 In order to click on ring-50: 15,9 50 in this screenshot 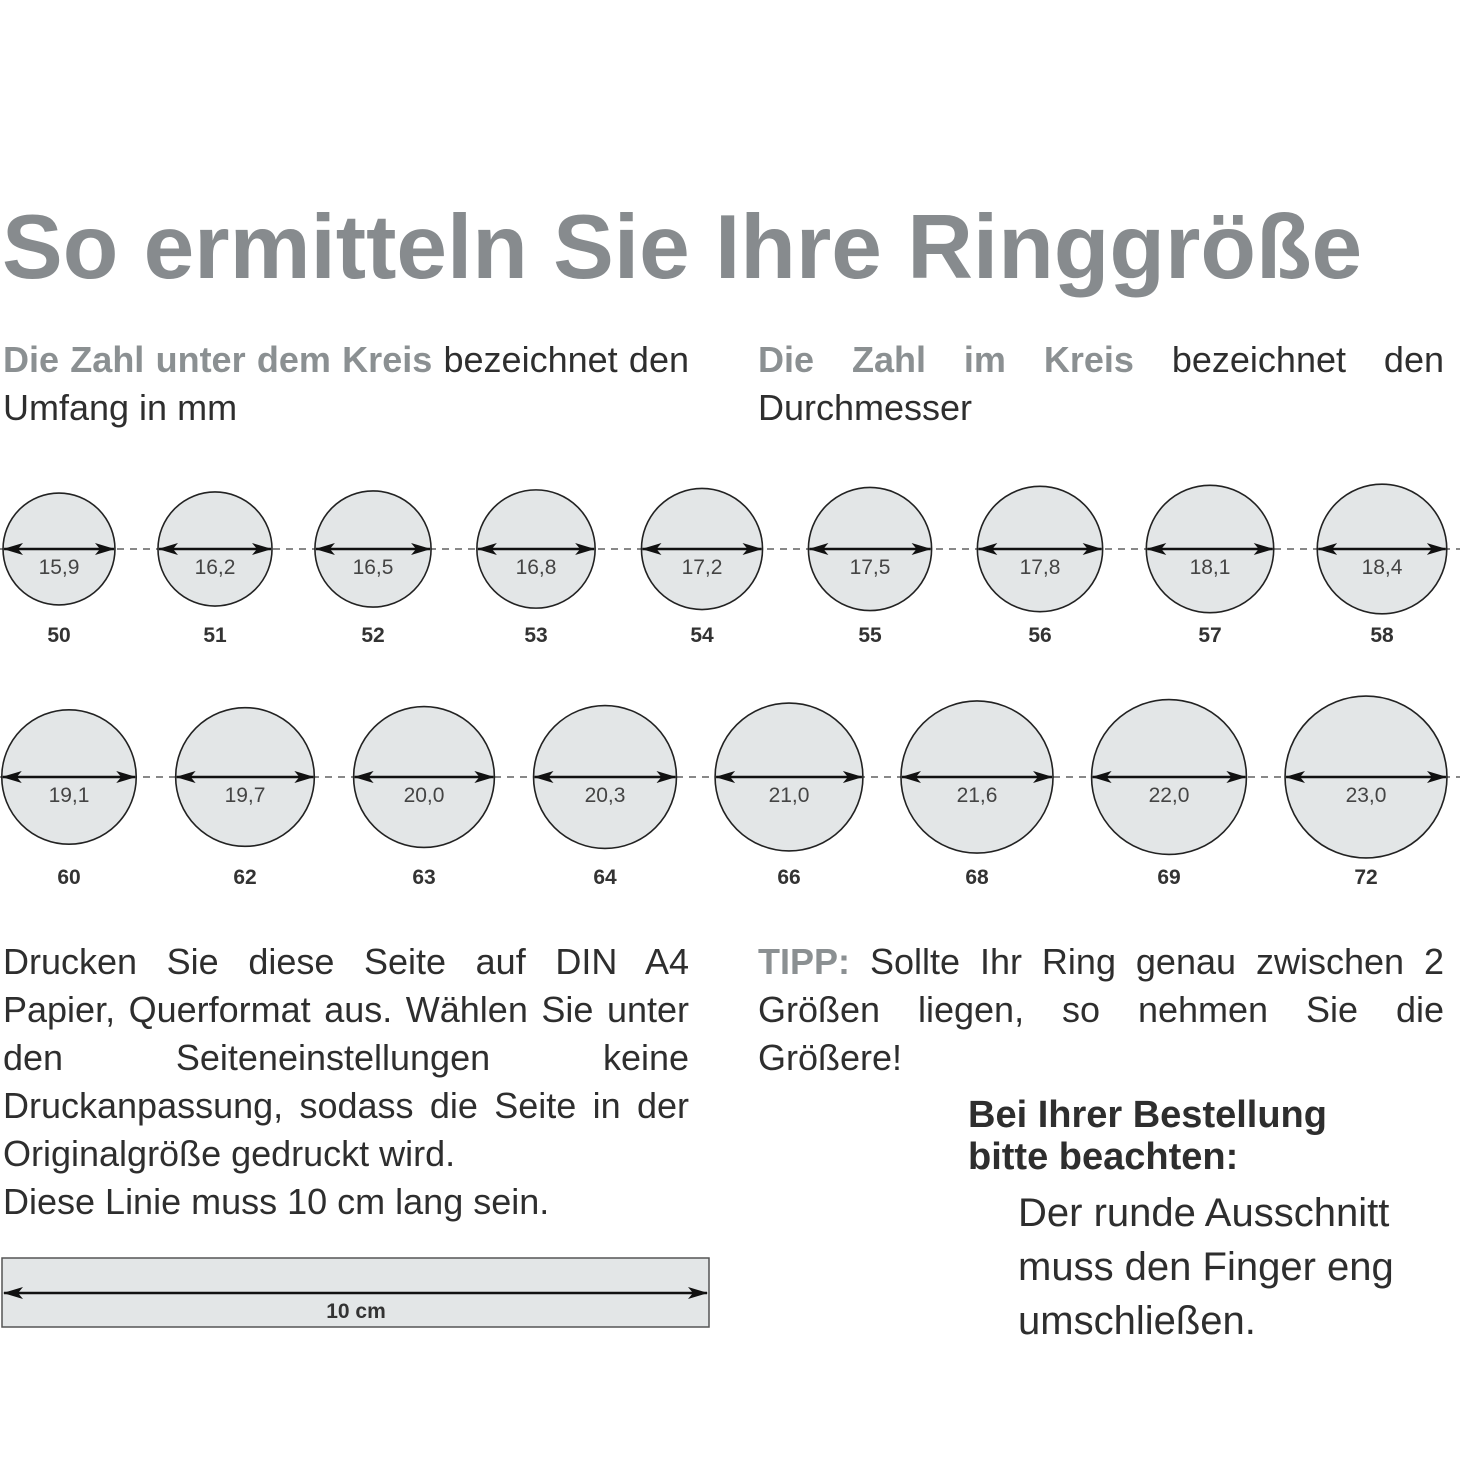, I will do `click(59, 569)`.